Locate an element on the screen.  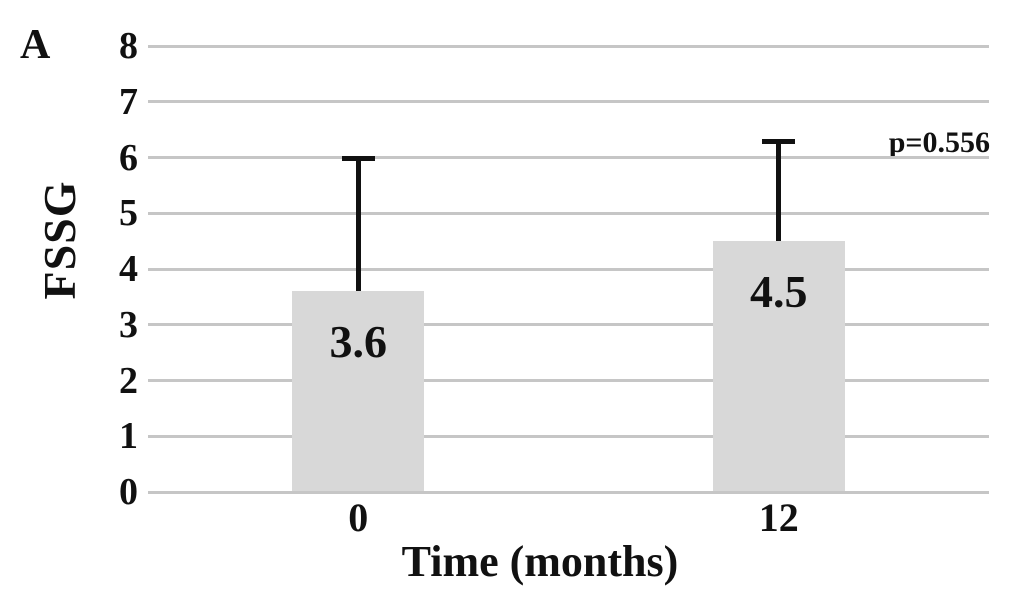
x-tick-label-0: 0 is located at coordinates (358, 517).